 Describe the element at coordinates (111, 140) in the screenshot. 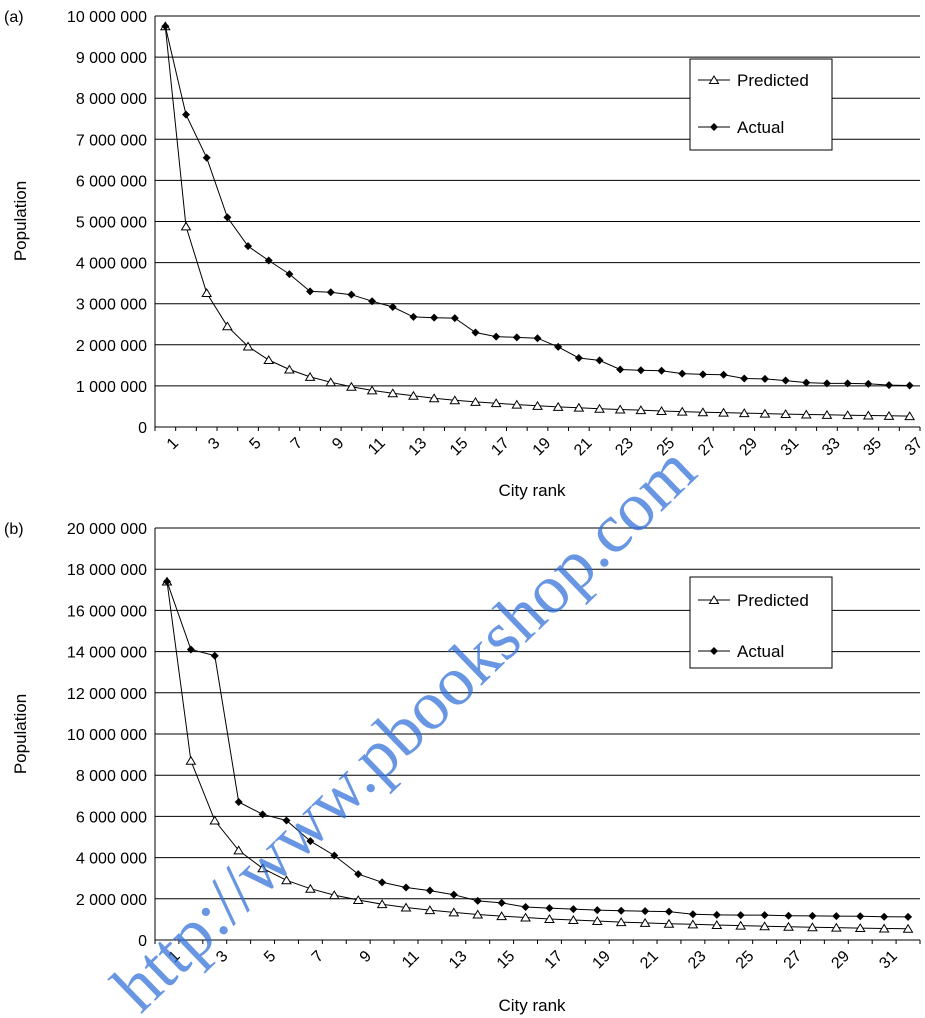

I see `y-tick-label: 7 000 000` at that location.